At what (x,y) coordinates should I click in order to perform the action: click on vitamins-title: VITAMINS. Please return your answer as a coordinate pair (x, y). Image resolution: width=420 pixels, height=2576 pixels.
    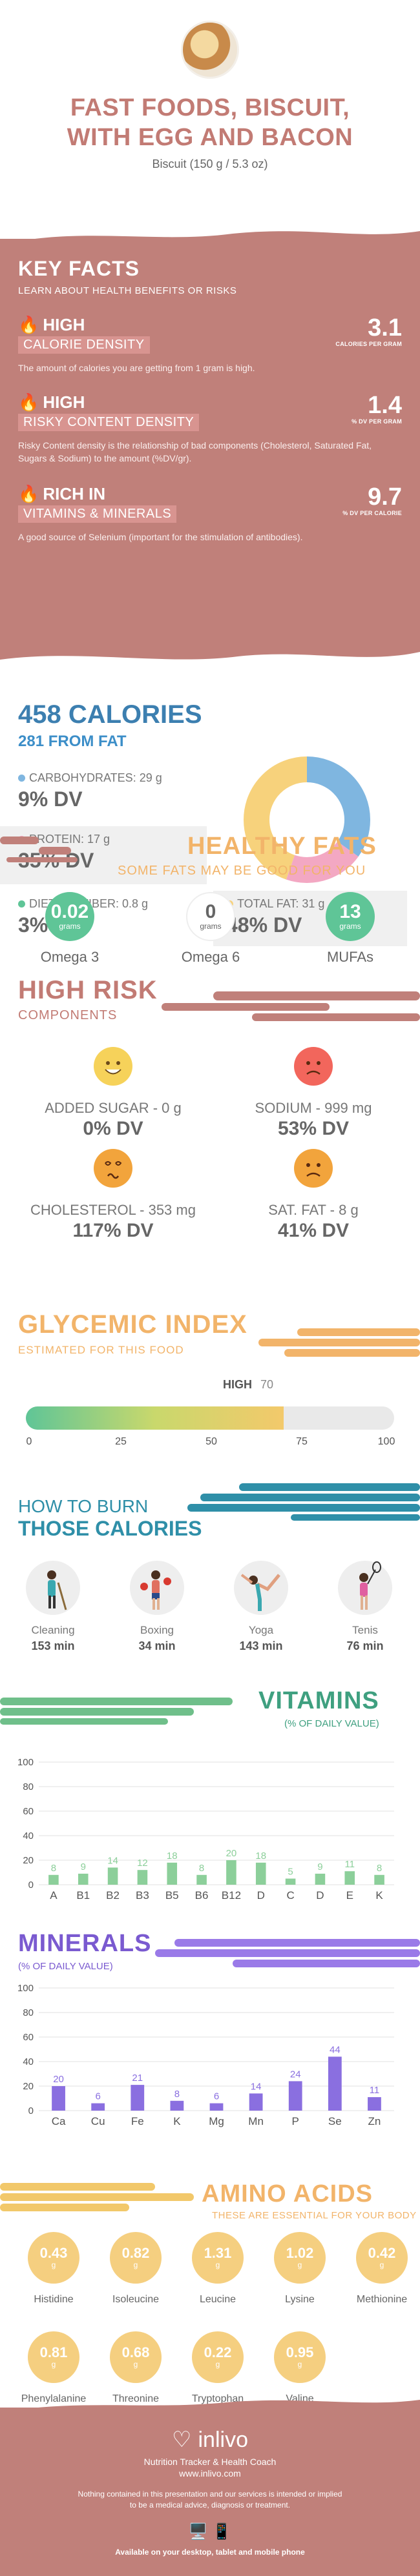
    Looking at the image, I should click on (319, 1700).